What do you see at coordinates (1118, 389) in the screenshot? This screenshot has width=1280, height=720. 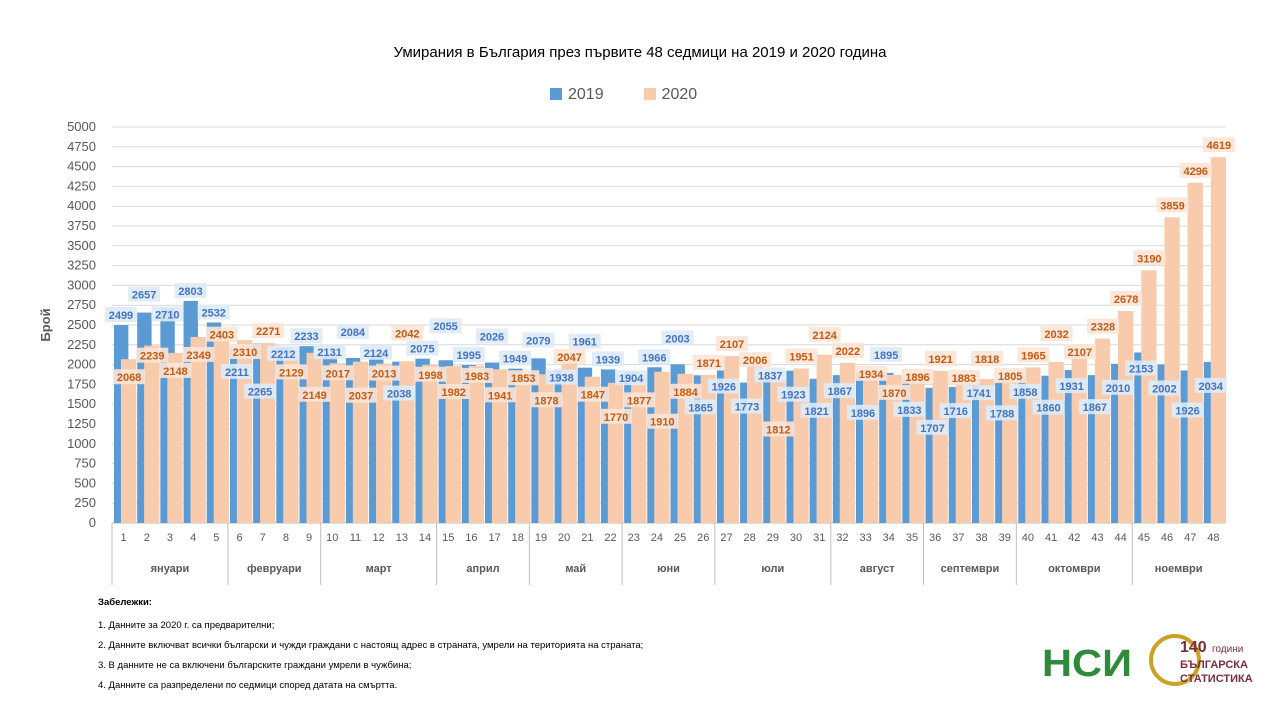 I see `data-label-2019: 2010` at bounding box center [1118, 389].